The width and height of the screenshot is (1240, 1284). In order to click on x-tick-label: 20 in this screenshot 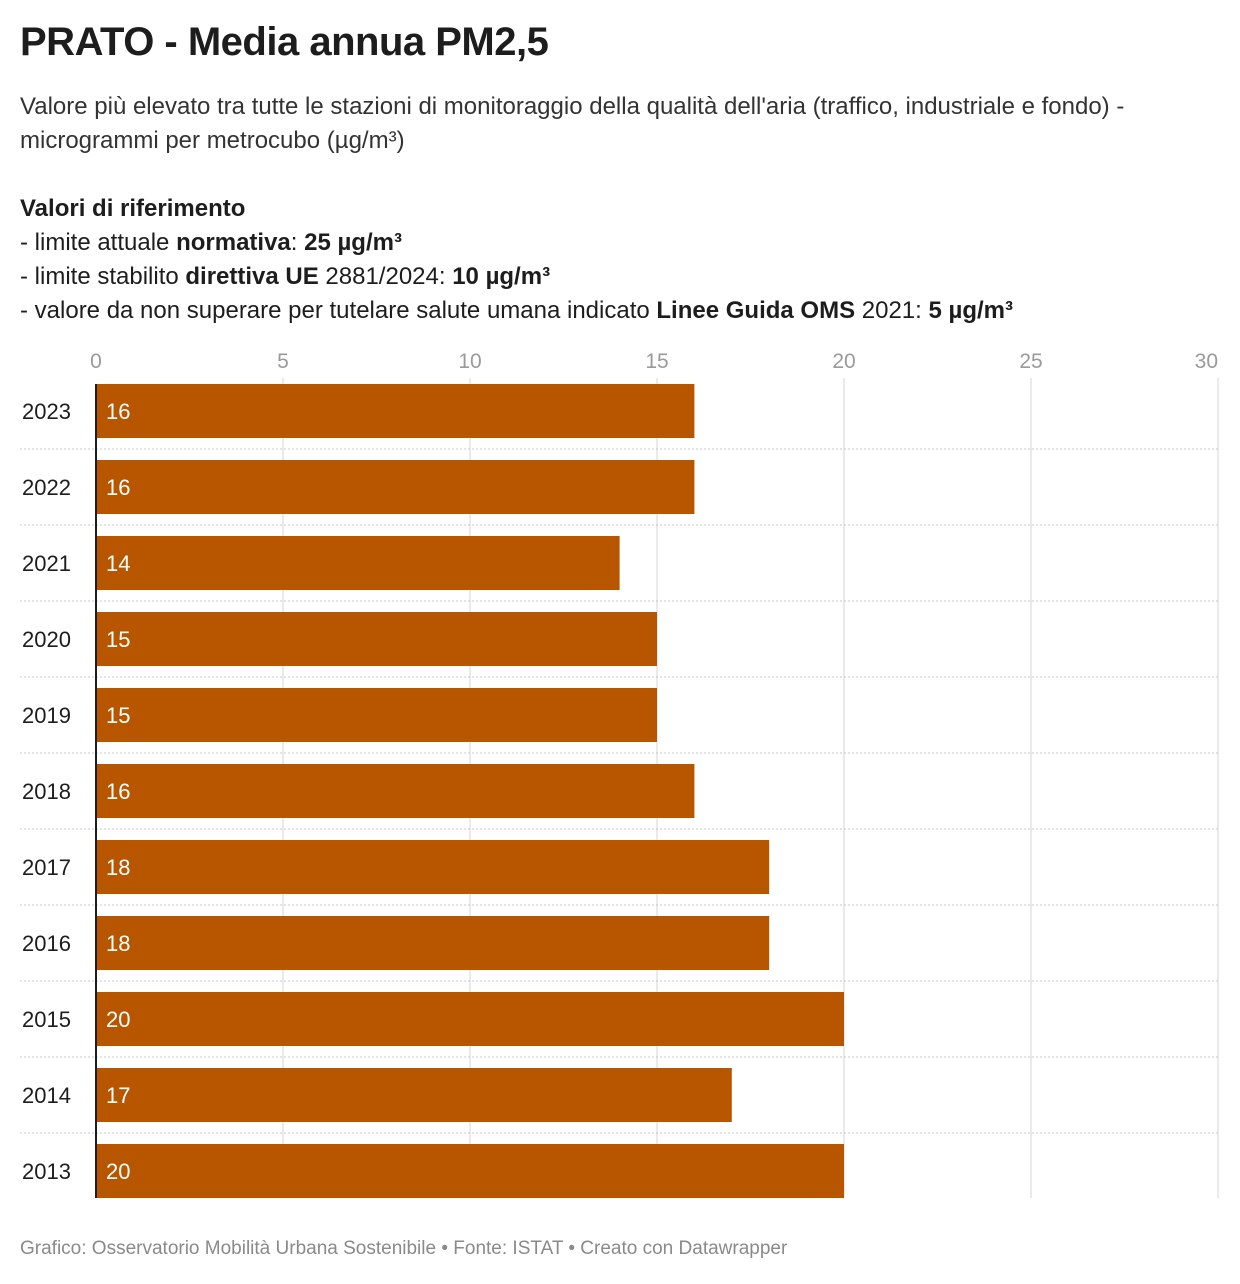, I will do `click(843, 361)`.